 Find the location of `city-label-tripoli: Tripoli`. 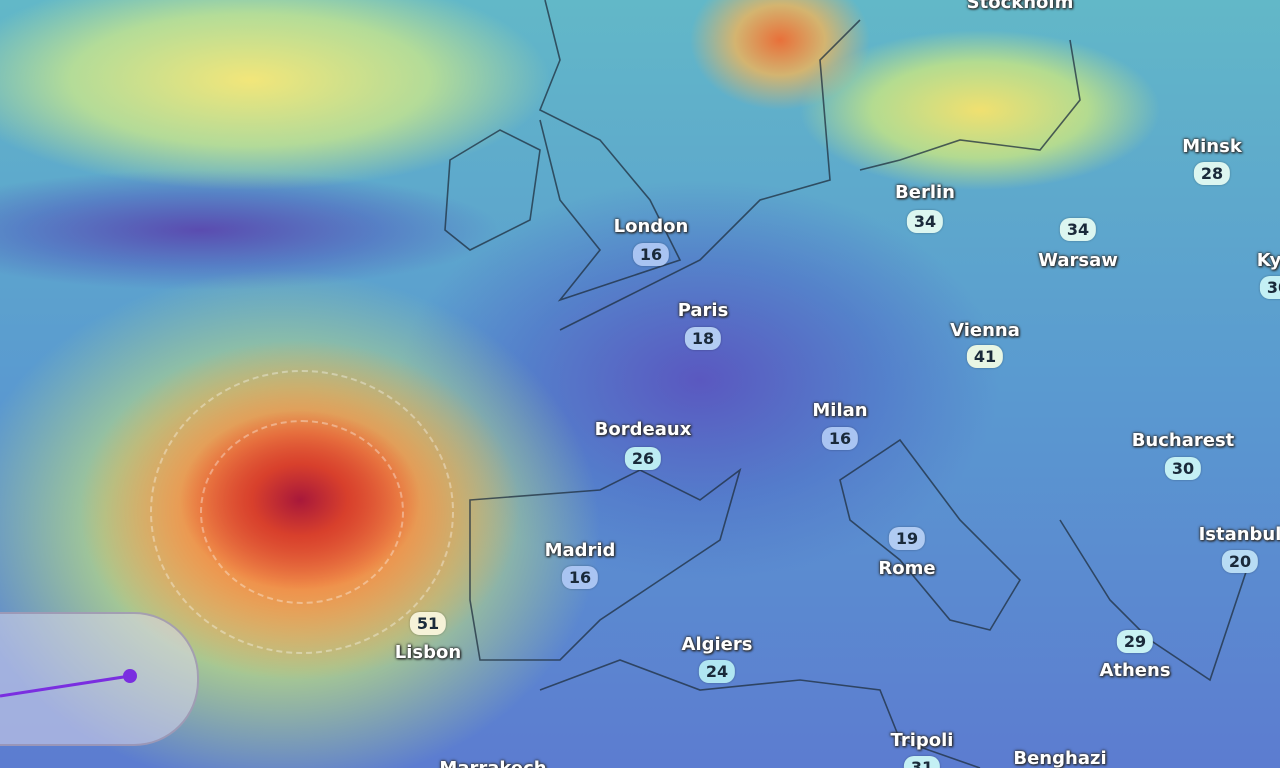

city-label-tripoli: Tripoli is located at coordinates (922, 740).